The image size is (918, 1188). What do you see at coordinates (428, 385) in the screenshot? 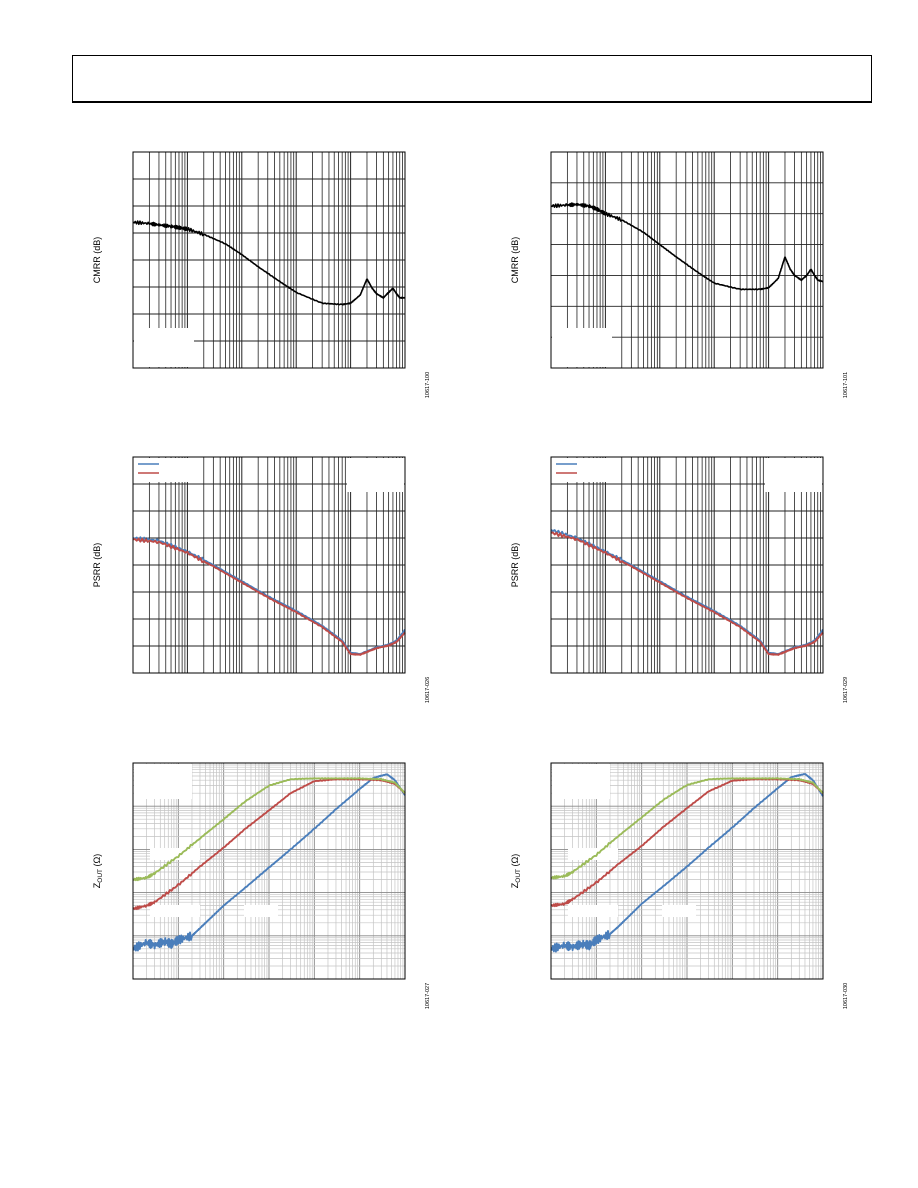
I see `figure-code: 10617-100` at bounding box center [428, 385].